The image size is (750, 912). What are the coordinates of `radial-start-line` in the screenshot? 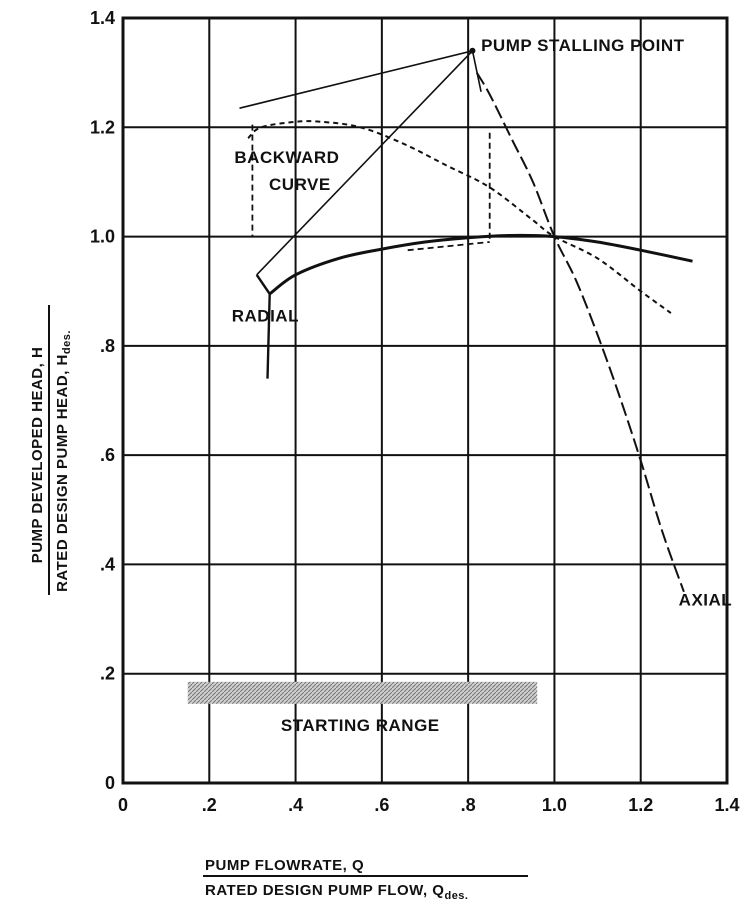 It's located at (263, 326).